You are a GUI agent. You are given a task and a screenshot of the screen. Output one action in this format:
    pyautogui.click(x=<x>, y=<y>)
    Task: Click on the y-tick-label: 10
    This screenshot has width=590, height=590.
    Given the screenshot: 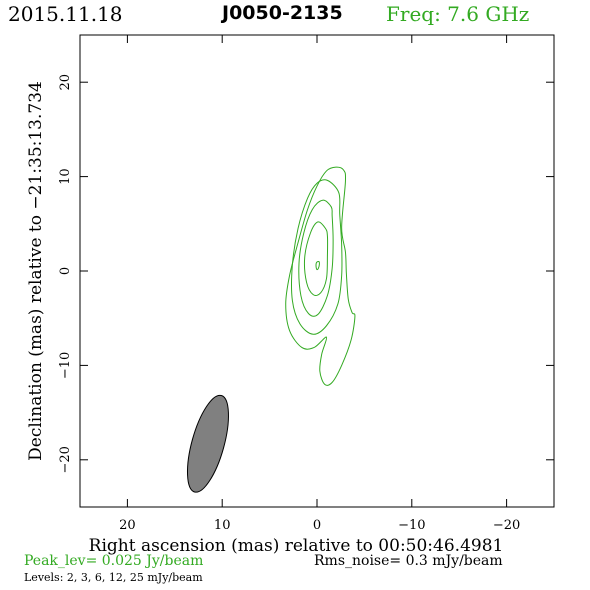 What is the action you would take?
    pyautogui.click(x=65, y=176)
    